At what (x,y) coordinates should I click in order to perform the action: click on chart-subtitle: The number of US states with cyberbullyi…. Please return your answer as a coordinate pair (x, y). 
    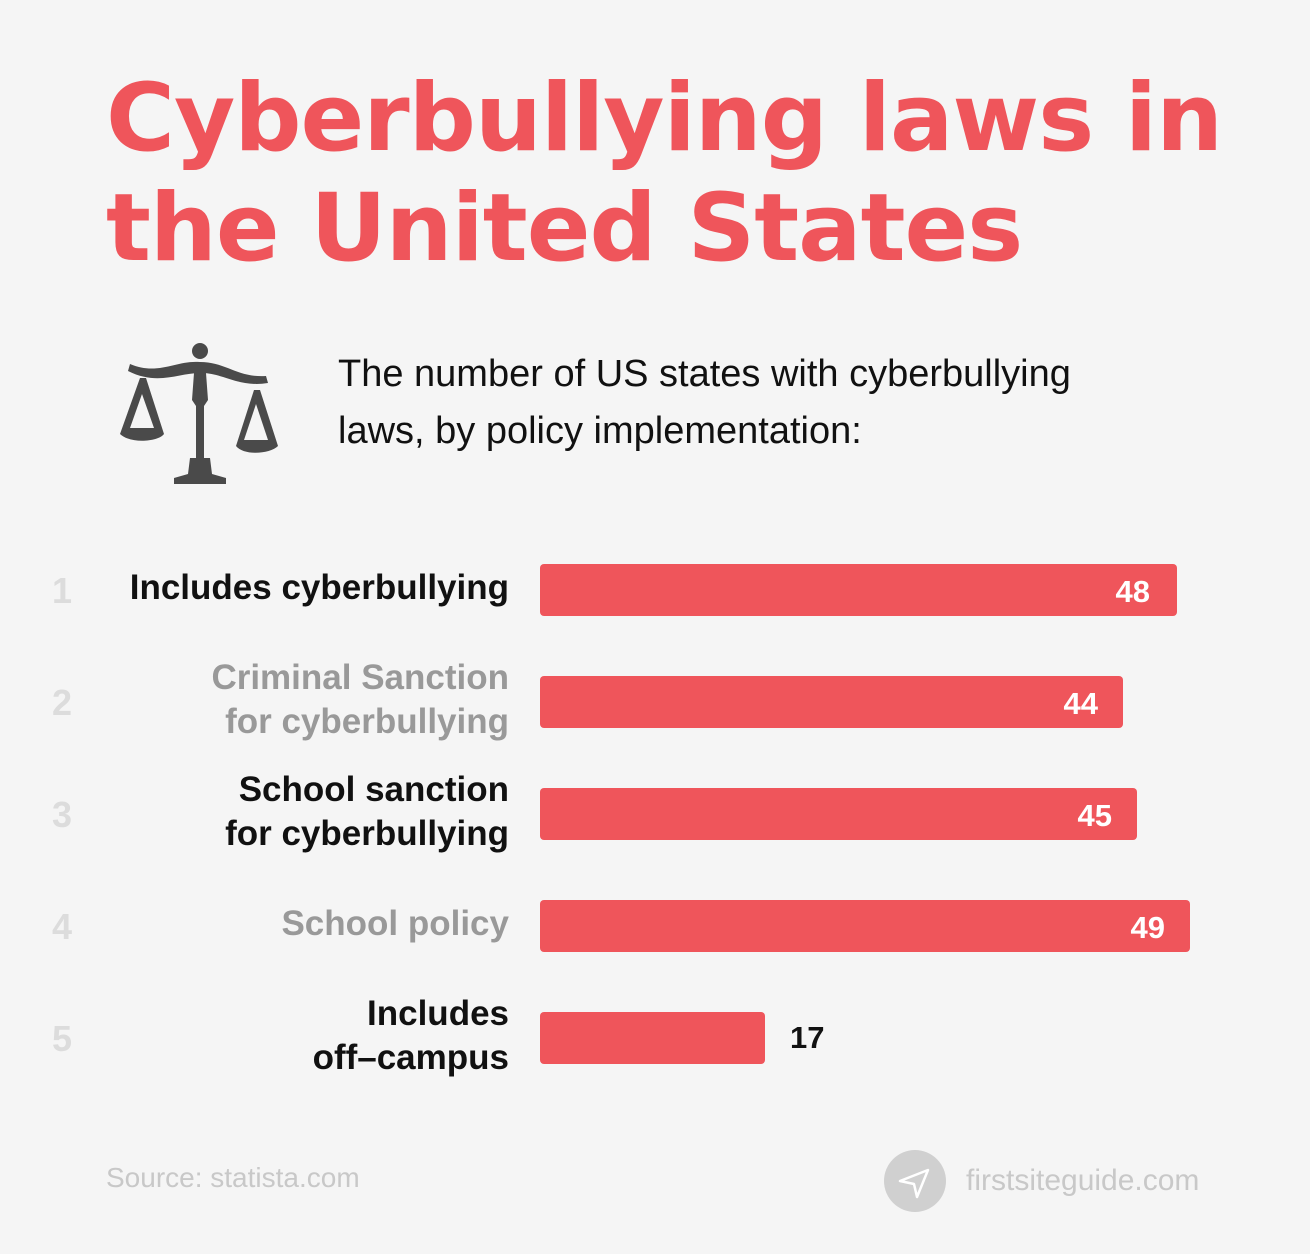
    Looking at the image, I should click on (768, 403).